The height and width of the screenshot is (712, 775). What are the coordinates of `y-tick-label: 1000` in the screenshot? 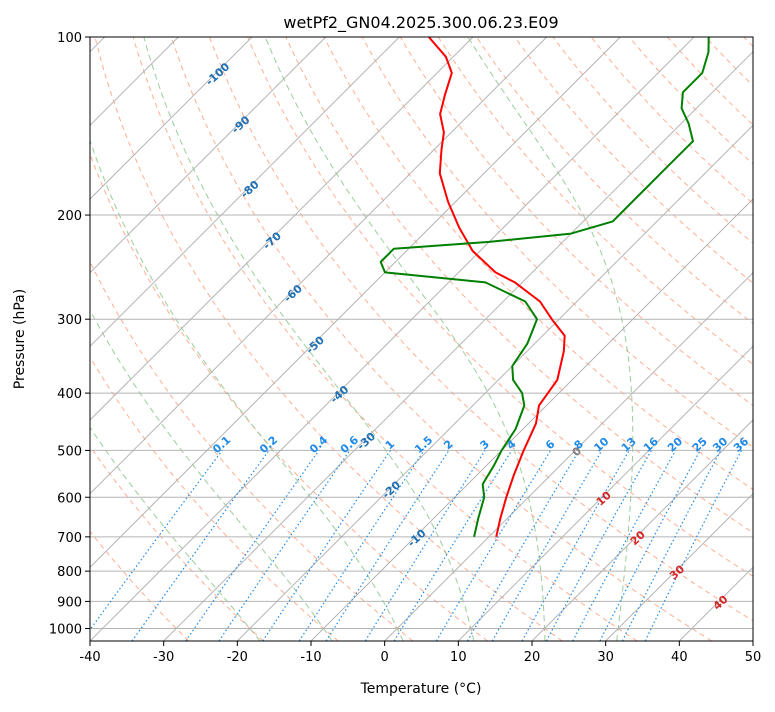 It's located at (65, 629).